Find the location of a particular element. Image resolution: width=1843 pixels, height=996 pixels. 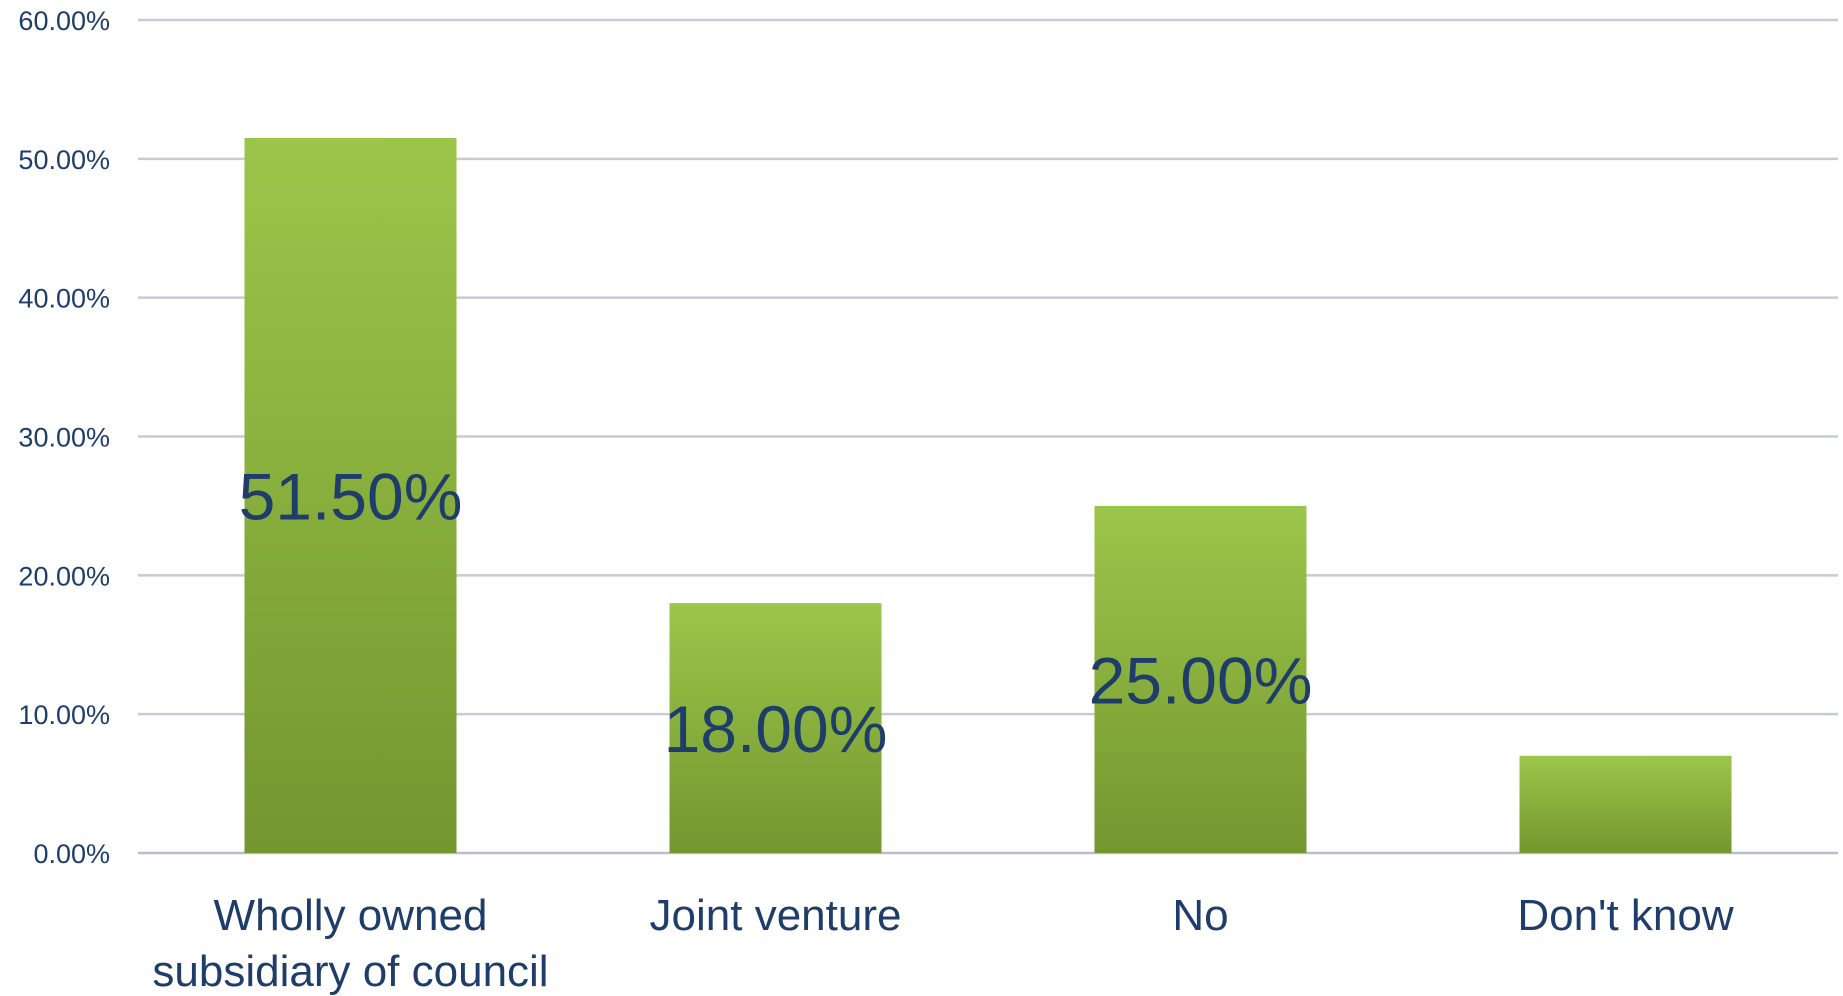

data-label: 18.00% is located at coordinates (776, 729).